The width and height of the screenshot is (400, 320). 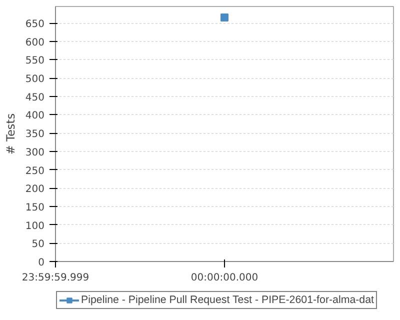 I want to click on y-tick-label: 450, so click(x=35, y=98).